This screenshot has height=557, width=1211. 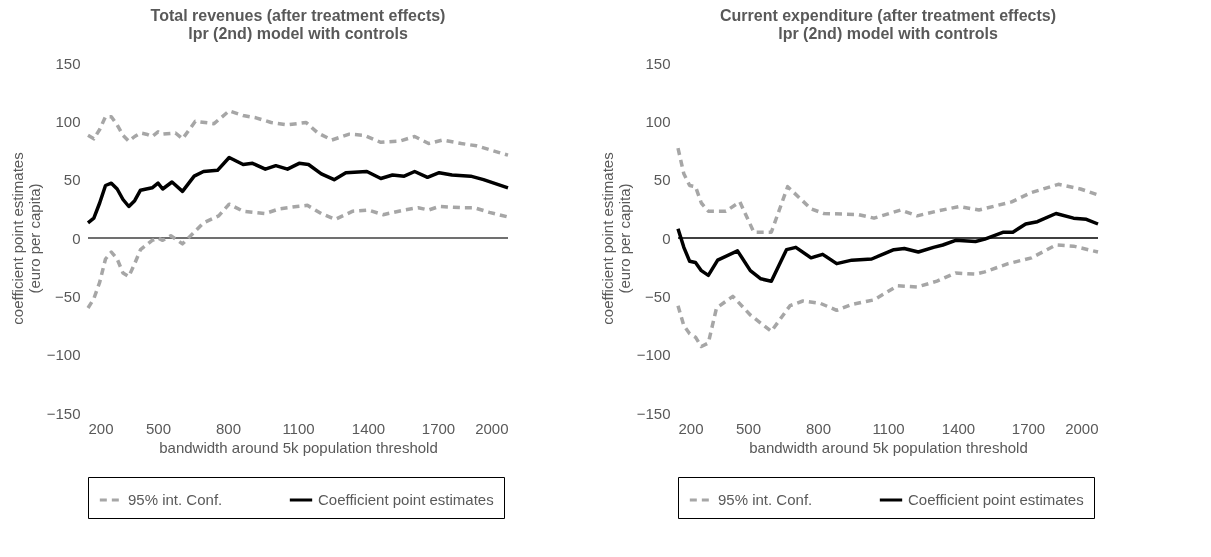 I want to click on chart-title: Current expenditure (after treatment effects) lpr (2nd) model with controls, so click(x=888, y=24).